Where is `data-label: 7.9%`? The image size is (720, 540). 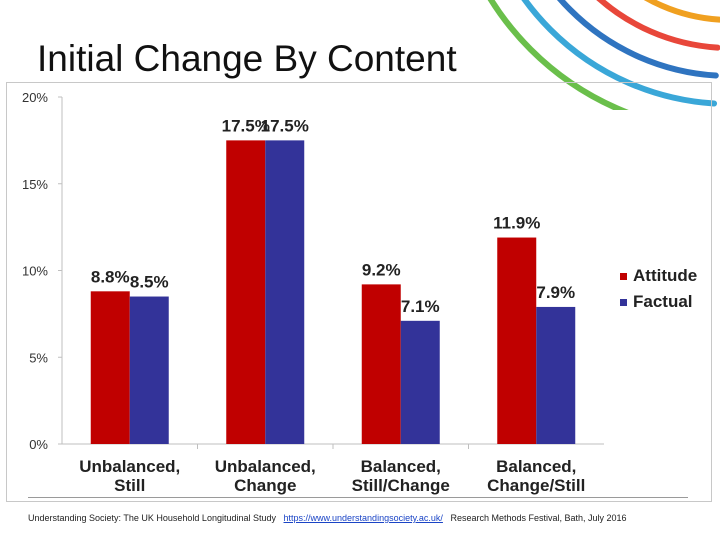 data-label: 7.9% is located at coordinates (555, 292).